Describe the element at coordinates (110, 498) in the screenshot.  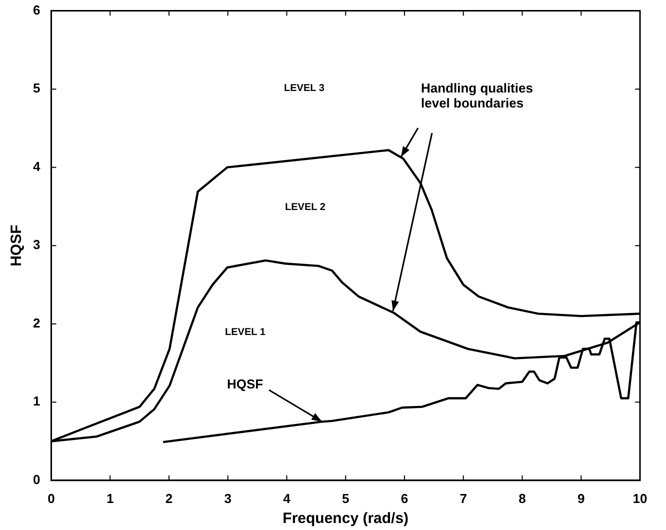
I see `x-tick-label: 1` at that location.